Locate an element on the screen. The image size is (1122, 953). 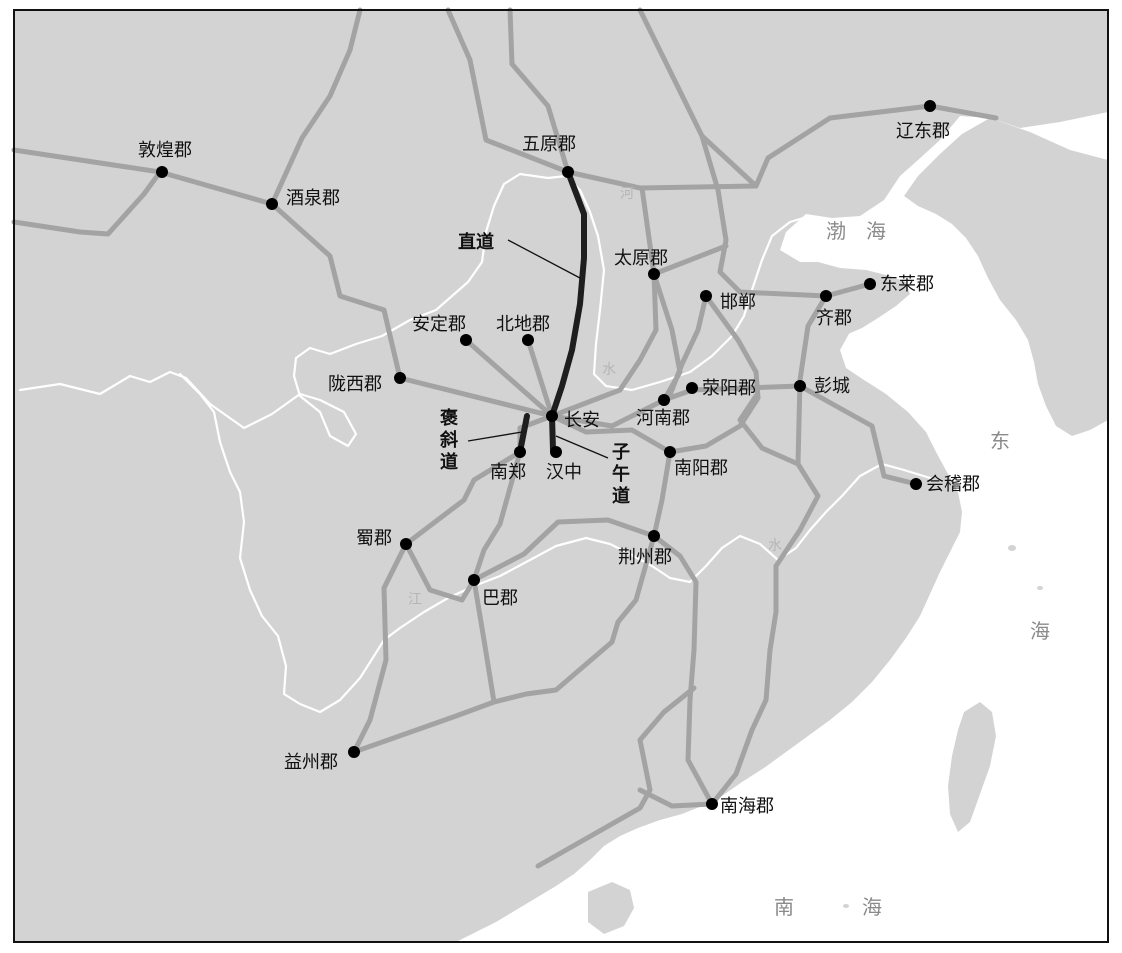
city-dot-qi is located at coordinates (826, 296).